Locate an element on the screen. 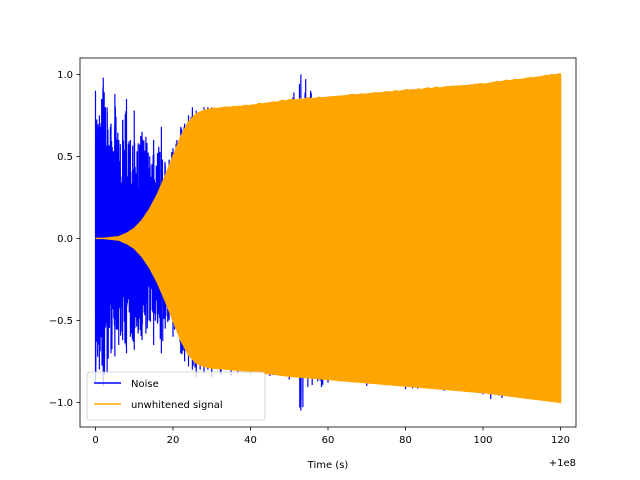 This screenshot has width=640, height=480. signal-edge is located at coordinates (380, 93).